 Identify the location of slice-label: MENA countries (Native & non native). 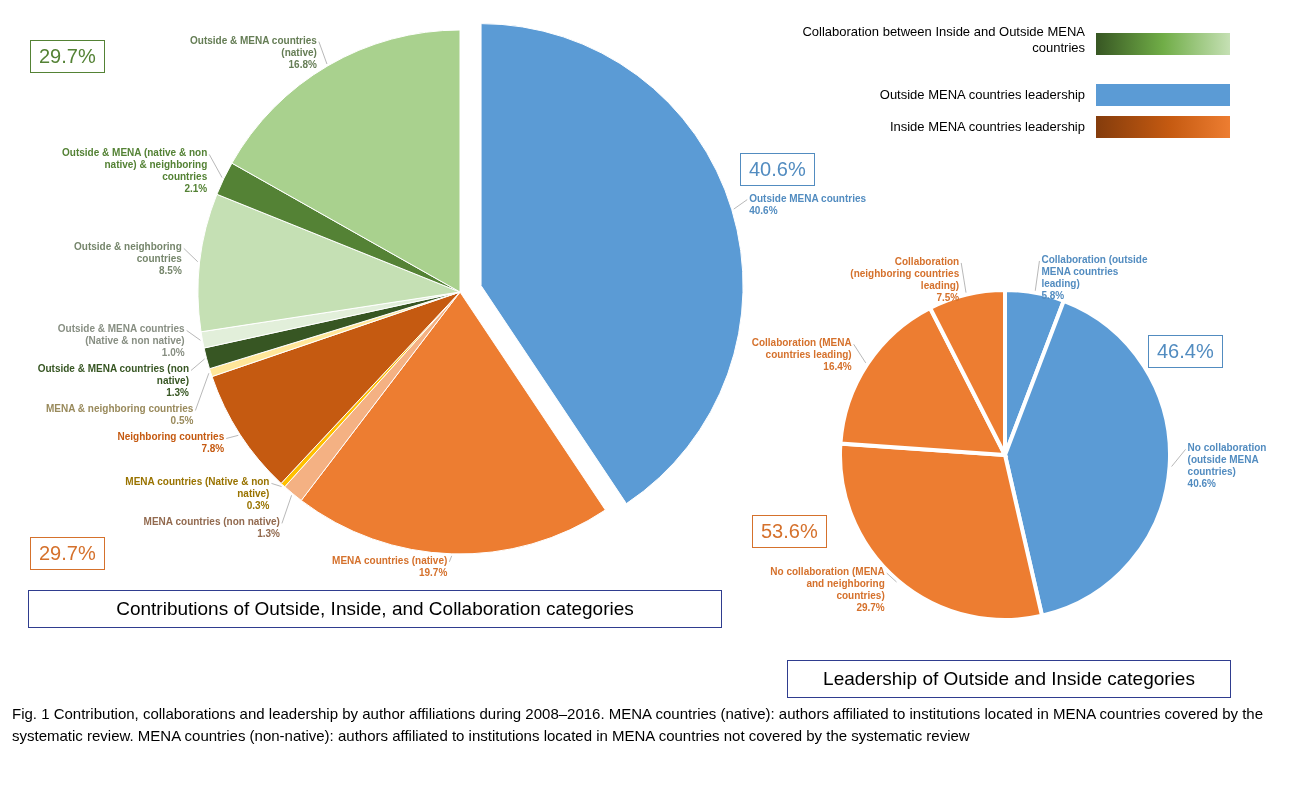
(197, 488).